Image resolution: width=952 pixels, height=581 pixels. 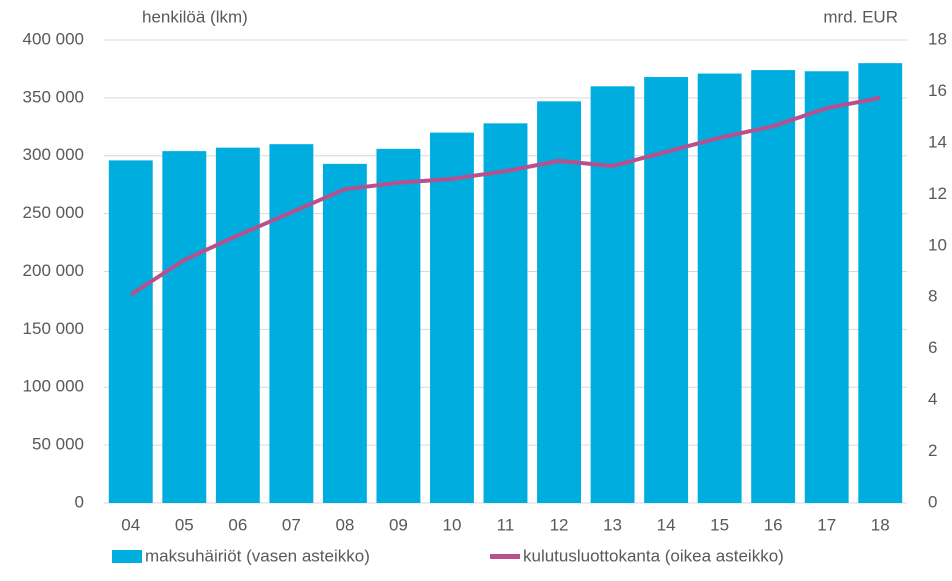 What do you see at coordinates (130, 524) in the screenshot?
I see `x-tick-label: 04` at bounding box center [130, 524].